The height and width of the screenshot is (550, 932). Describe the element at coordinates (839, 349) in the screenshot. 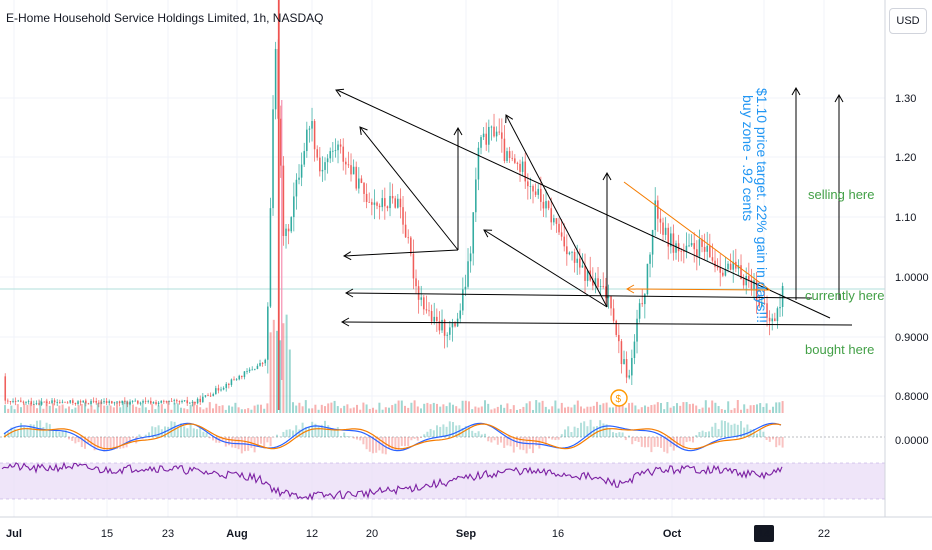

I see `annotation-bought: bought here` at that location.